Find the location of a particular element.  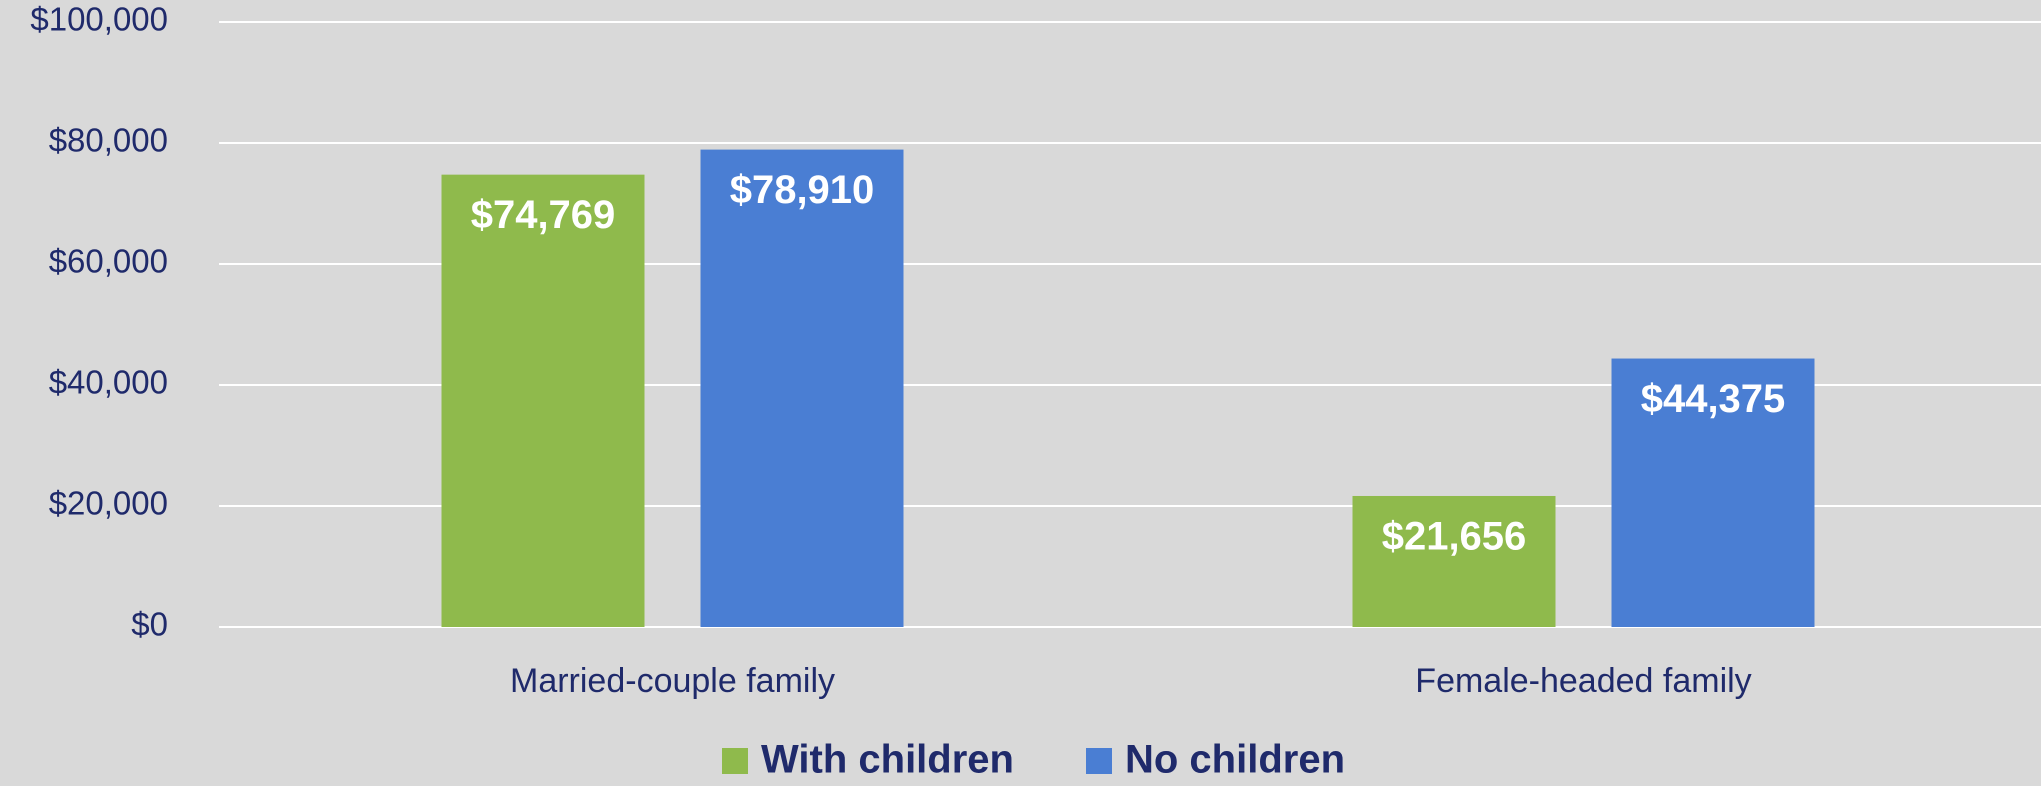

x-tick-label: Married-couple family is located at coordinates (672, 681).